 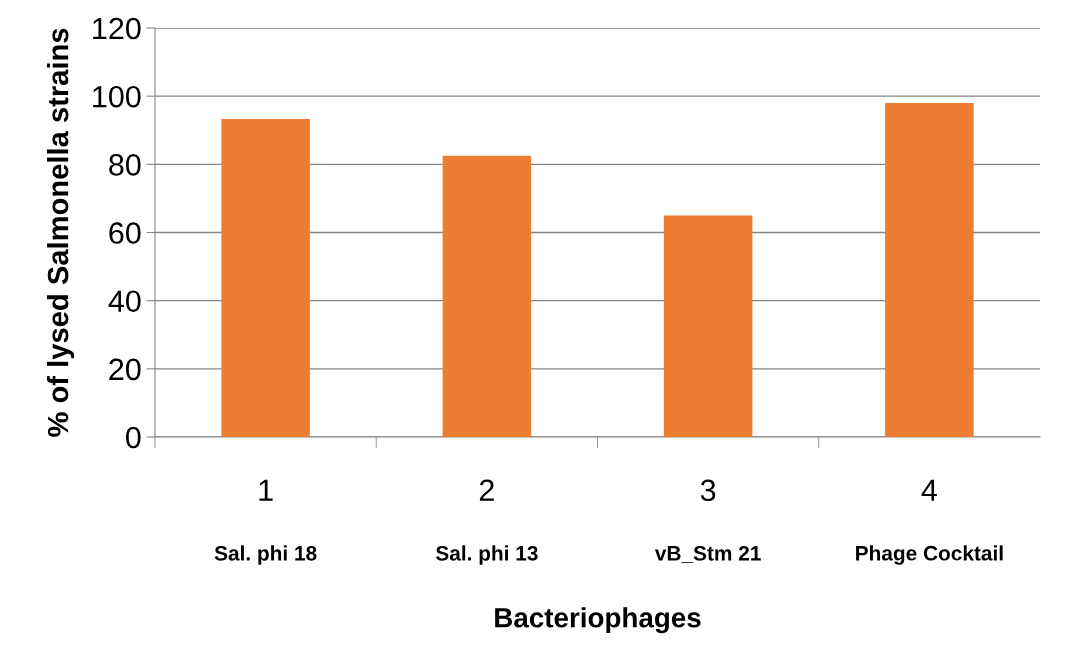 I want to click on text: vB_Stm 21, so click(x=707, y=554).